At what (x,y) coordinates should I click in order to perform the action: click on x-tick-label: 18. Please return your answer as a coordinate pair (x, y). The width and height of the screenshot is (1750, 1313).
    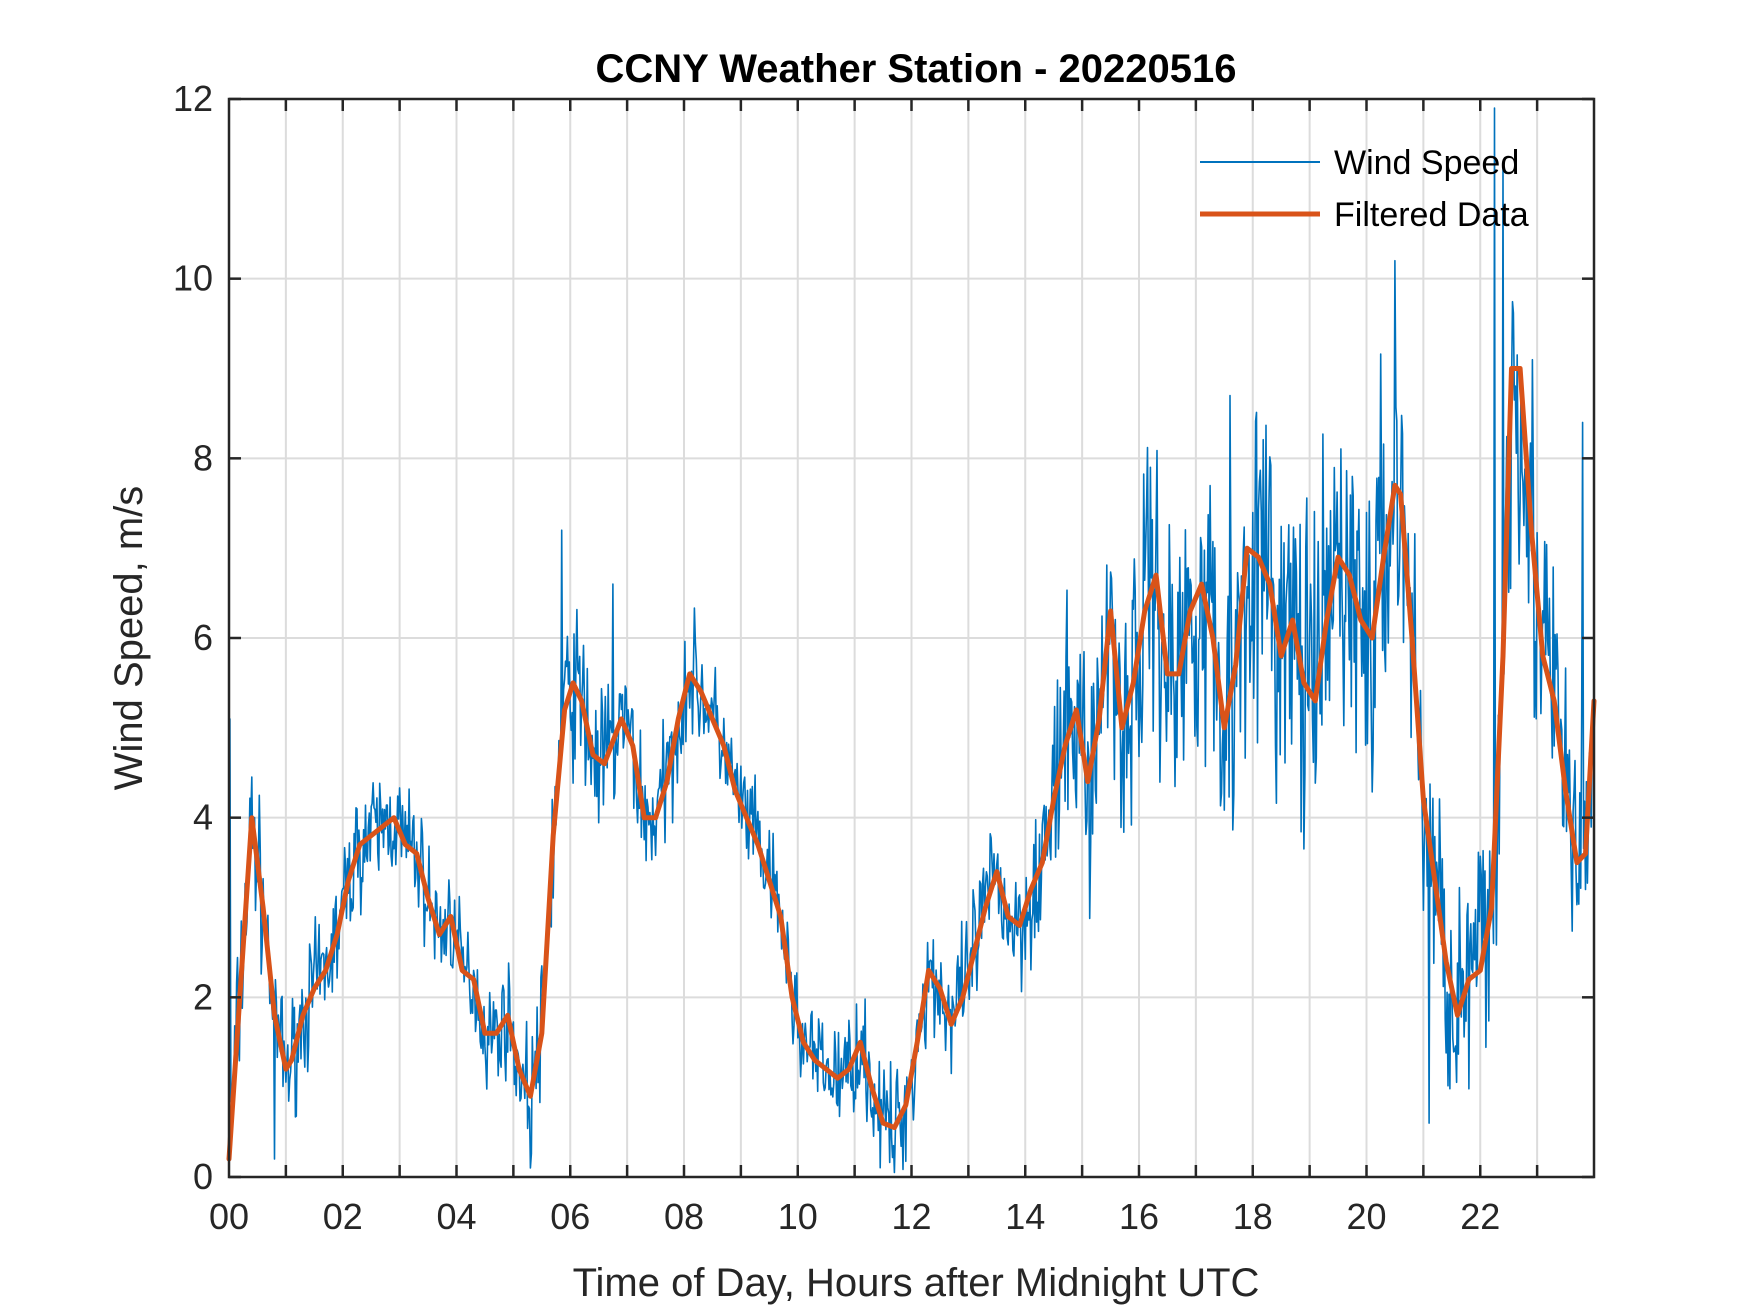
    Looking at the image, I should click on (1253, 1216).